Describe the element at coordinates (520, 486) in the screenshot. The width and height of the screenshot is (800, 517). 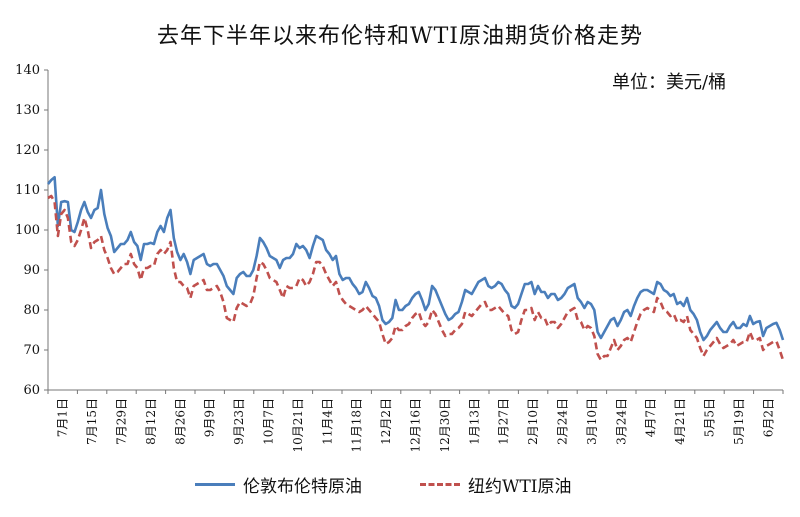
I see `legend-label-wti: 纽约WTI原油` at that location.